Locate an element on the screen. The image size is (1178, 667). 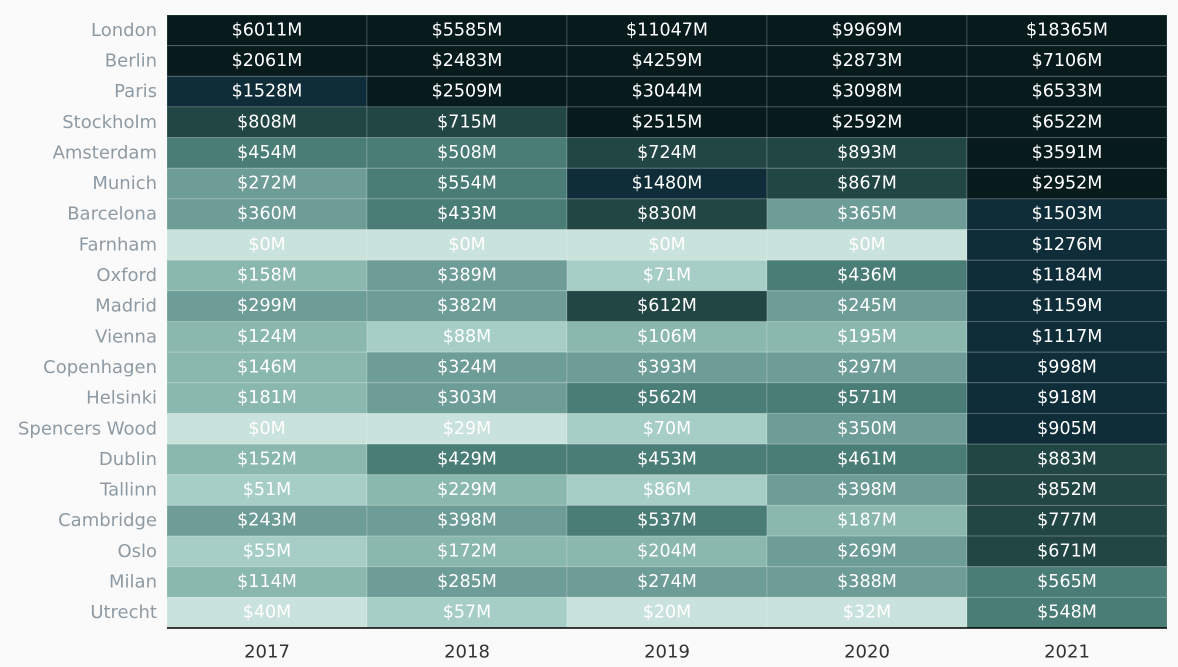
cell-value-label: $537M is located at coordinates (667, 521).